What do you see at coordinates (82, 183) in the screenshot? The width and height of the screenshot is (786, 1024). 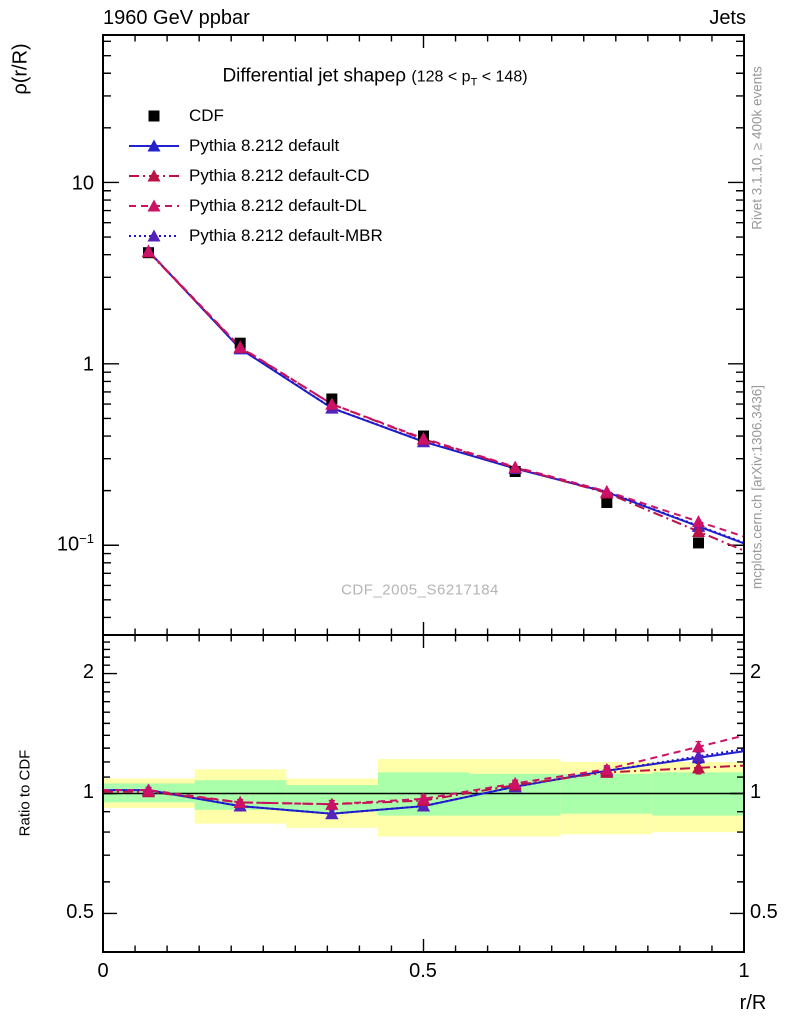 I see `main-y-tick-10: 10` at bounding box center [82, 183].